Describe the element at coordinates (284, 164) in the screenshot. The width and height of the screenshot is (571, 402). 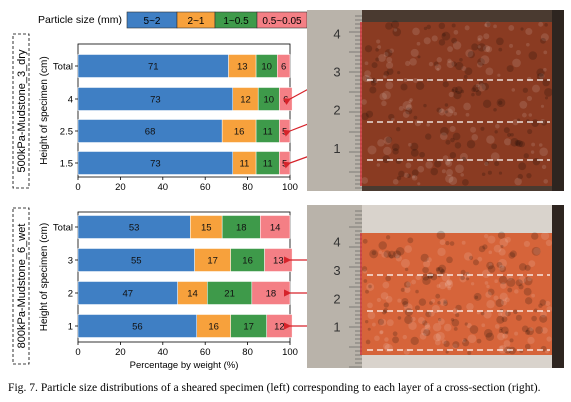
I see `data-label: 5` at that location.